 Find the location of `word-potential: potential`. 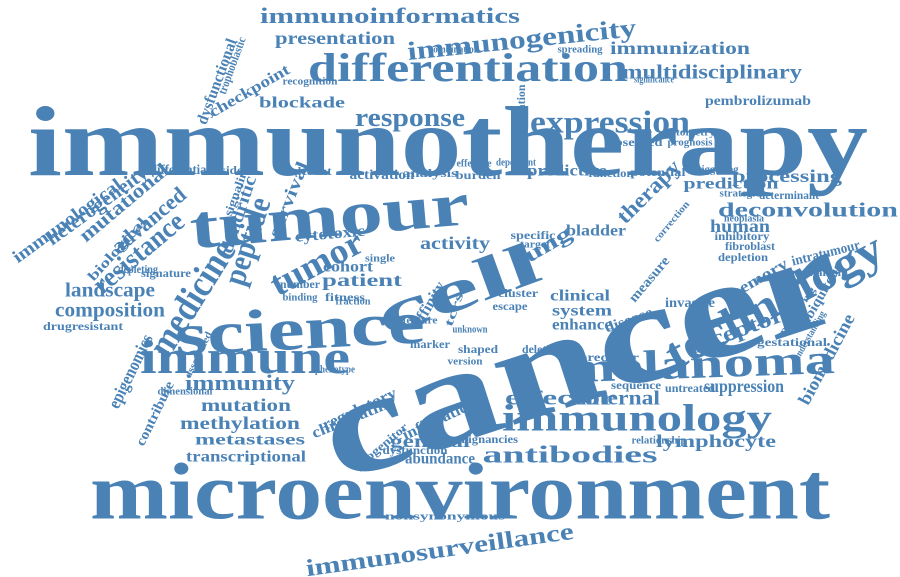

word-potential: potential is located at coordinates (659, 172).